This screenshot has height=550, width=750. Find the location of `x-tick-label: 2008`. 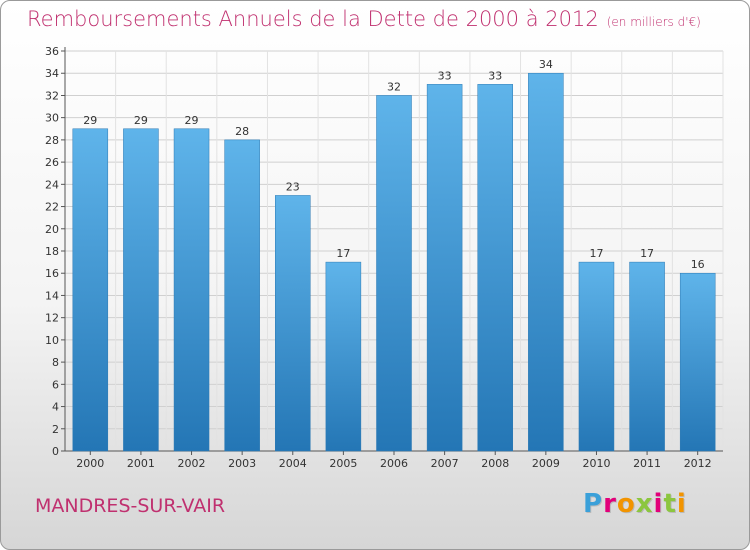

x-tick-label: 2008 is located at coordinates (495, 463).